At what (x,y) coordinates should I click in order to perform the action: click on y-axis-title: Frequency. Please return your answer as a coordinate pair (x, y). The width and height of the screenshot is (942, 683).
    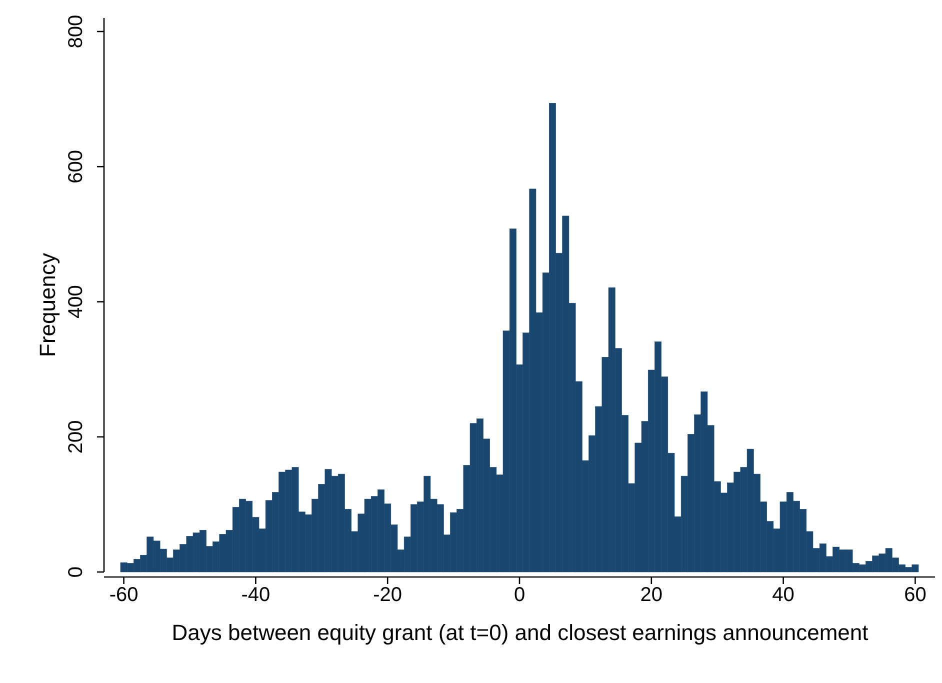
    Looking at the image, I should click on (47, 305).